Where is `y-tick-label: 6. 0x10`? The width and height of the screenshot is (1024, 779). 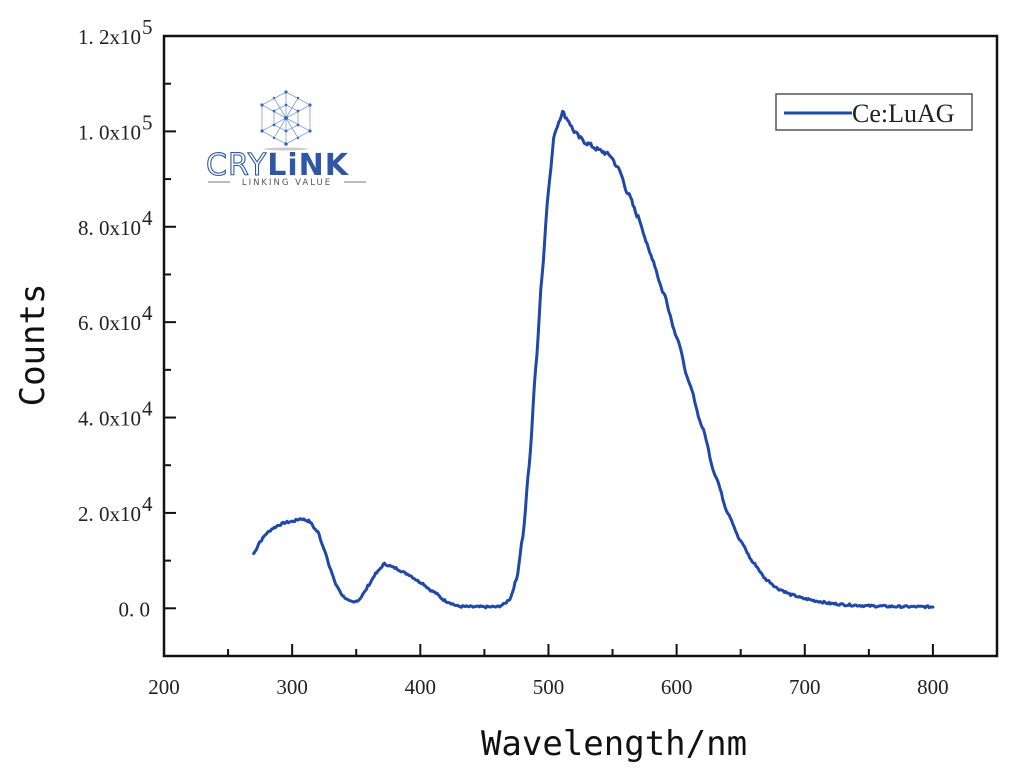
y-tick-label: 6. 0x10 is located at coordinates (109, 323).